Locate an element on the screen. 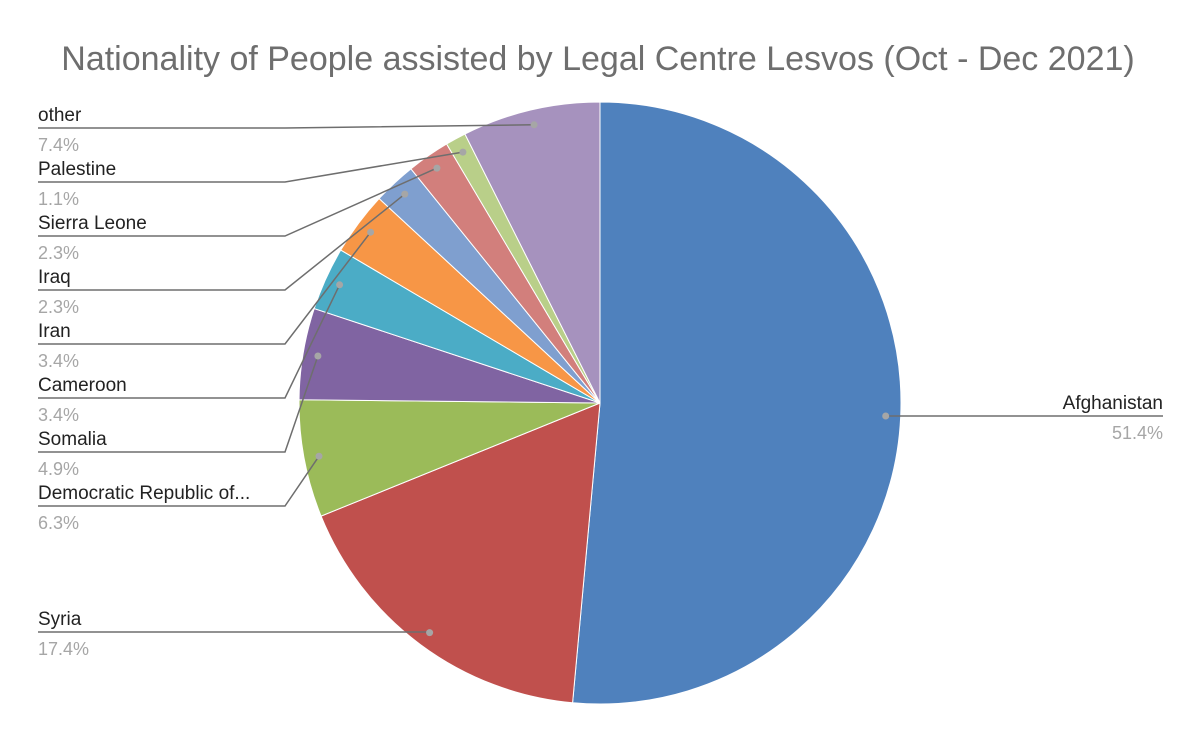 Image resolution: width=1200 pixels, height=741 pixels. data-label-value-democratic-republic-of: 6.3% is located at coordinates (58, 523).